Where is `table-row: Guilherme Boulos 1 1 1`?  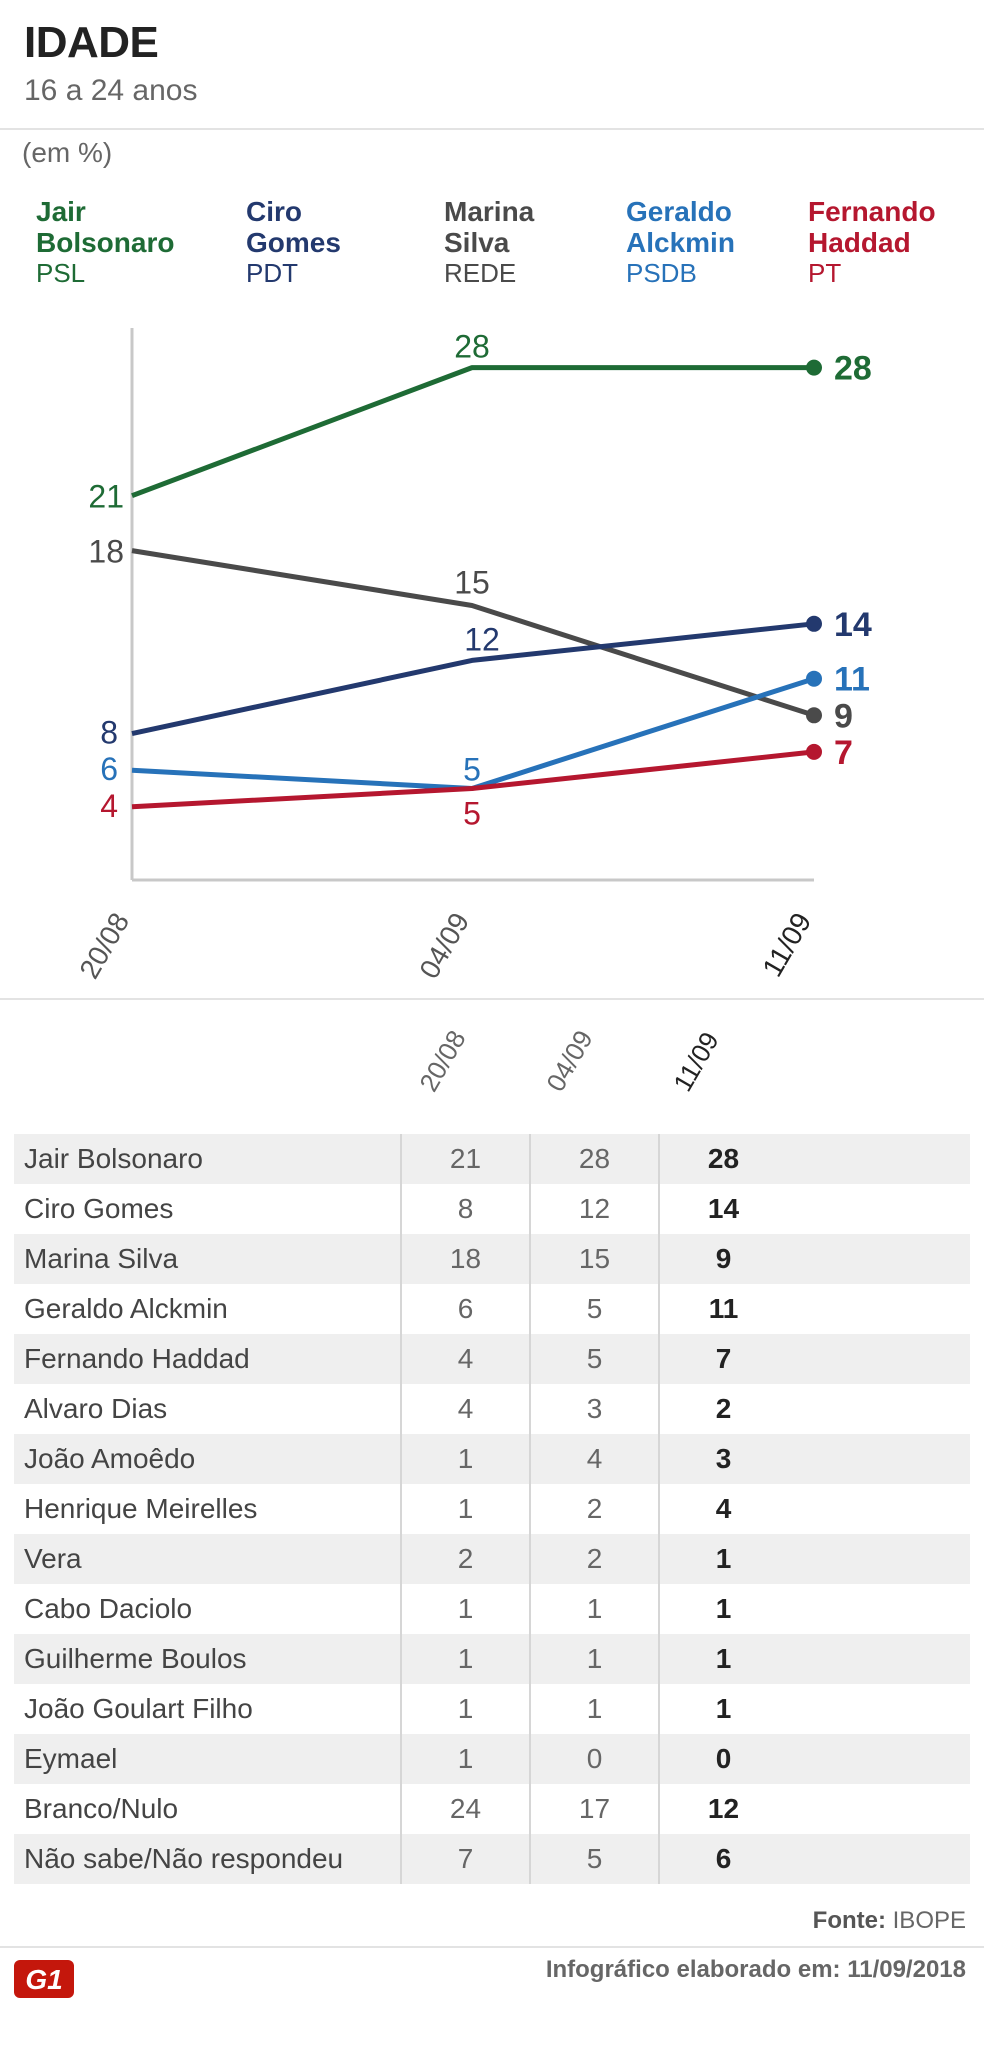 table-row: Guilherme Boulos 1 1 1 is located at coordinates (492, 1659).